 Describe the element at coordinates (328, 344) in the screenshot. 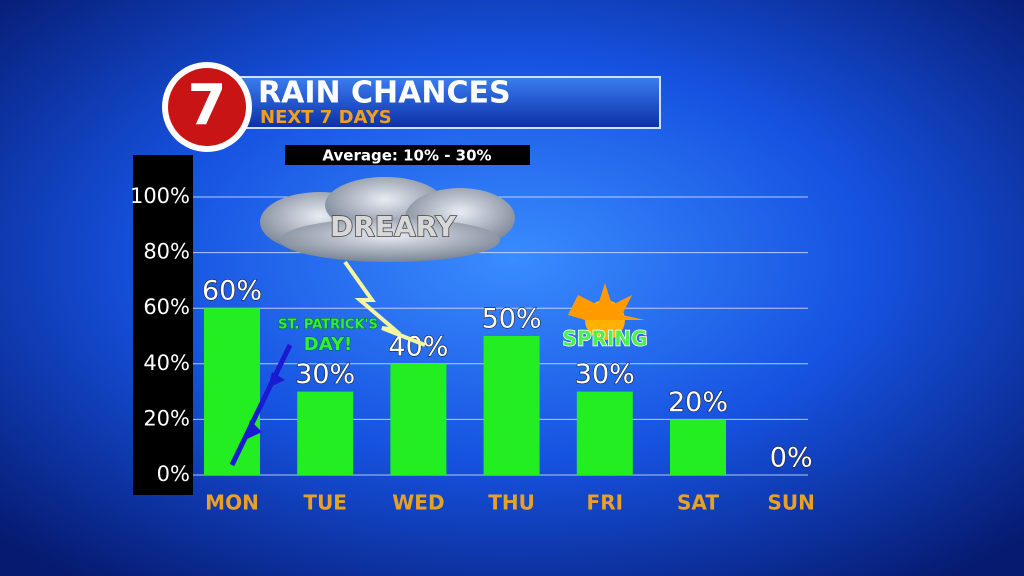

I see `holiday-label: DAY!` at that location.